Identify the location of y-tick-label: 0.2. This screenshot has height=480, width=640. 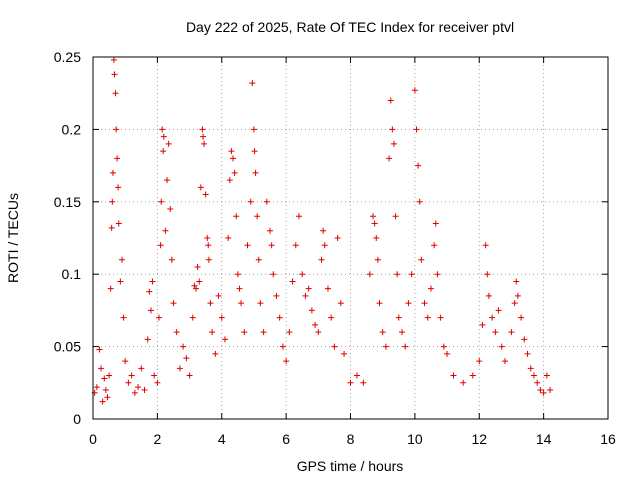
(72, 129).